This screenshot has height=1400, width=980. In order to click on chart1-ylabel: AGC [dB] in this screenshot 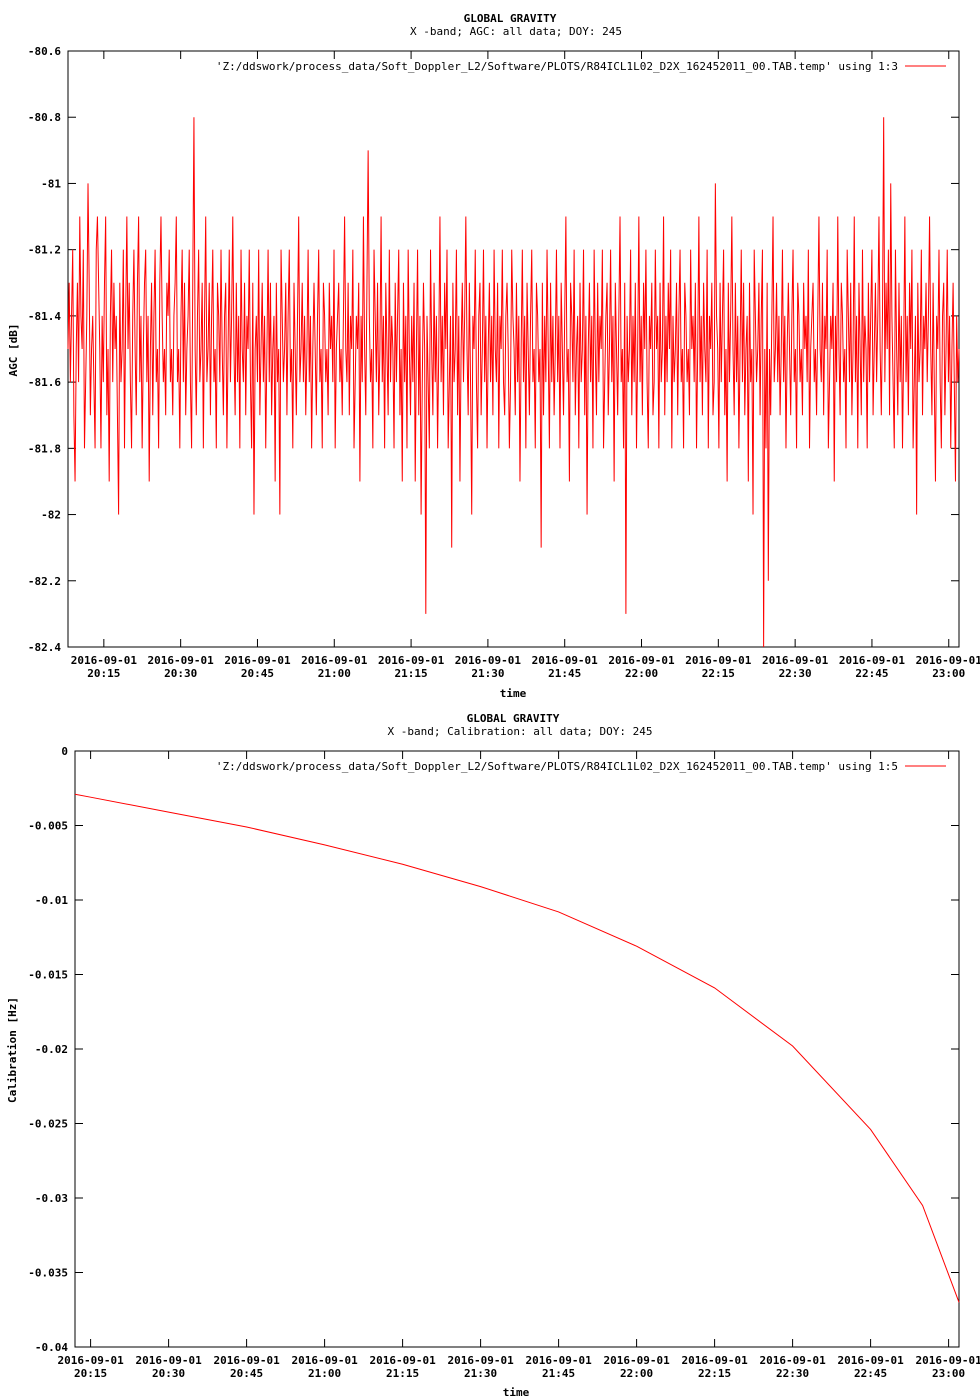, I will do `click(13, 350)`.